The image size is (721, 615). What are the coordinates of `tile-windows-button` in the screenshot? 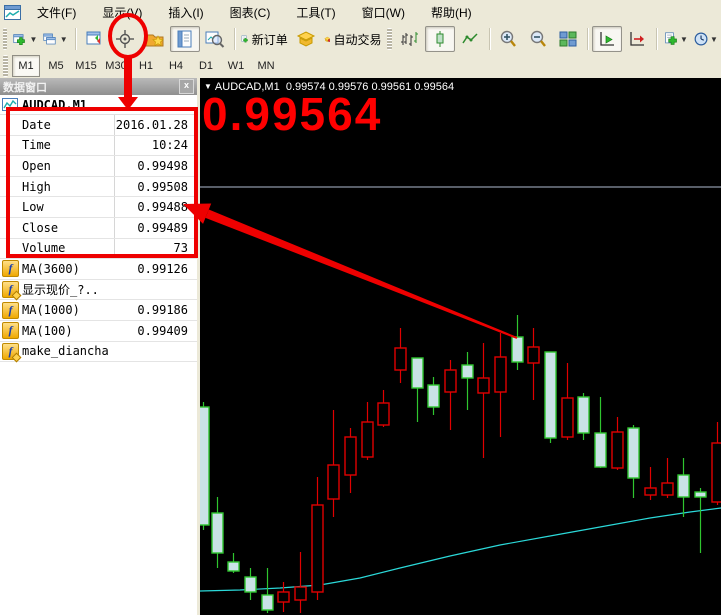 It's located at (568, 39).